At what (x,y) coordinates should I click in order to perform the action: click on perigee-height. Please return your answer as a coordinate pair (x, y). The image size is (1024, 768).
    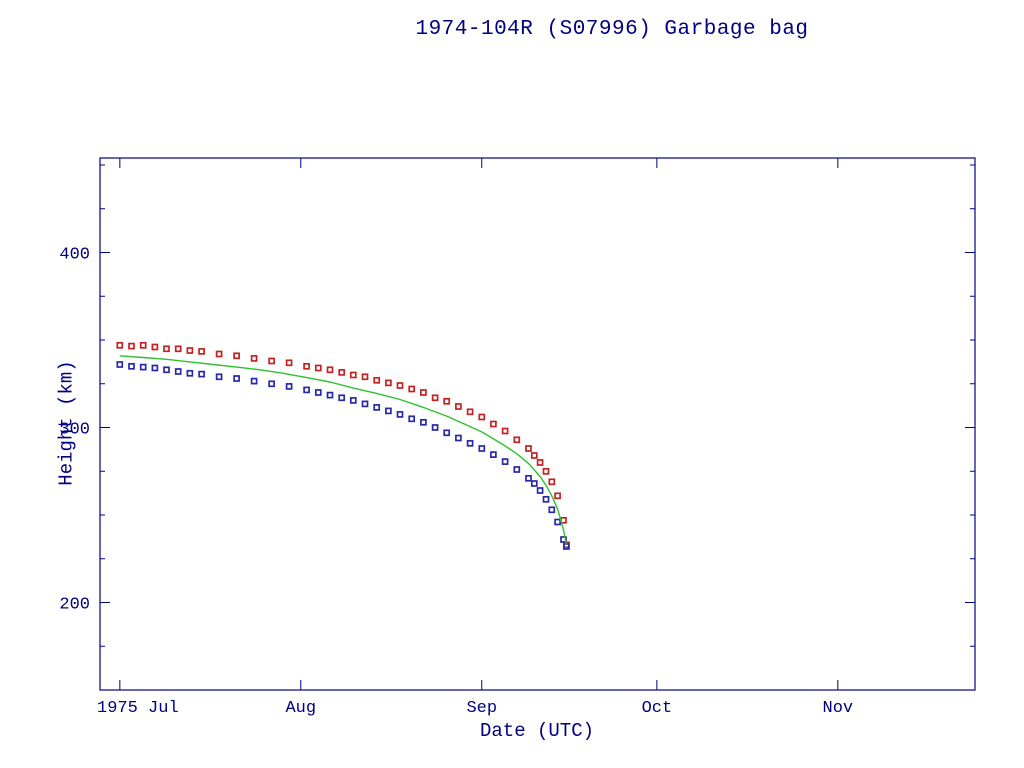
    Looking at the image, I should click on (343, 455).